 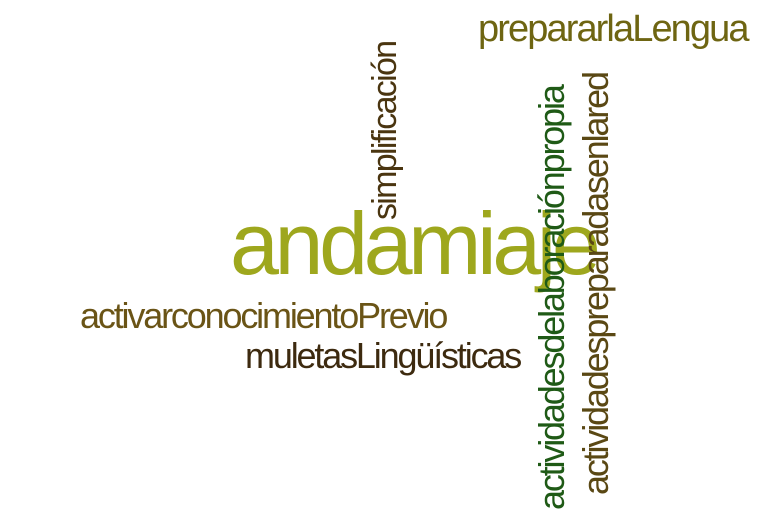 What do you see at coordinates (415, 243) in the screenshot?
I see `word-andamiaje: andamiaje` at bounding box center [415, 243].